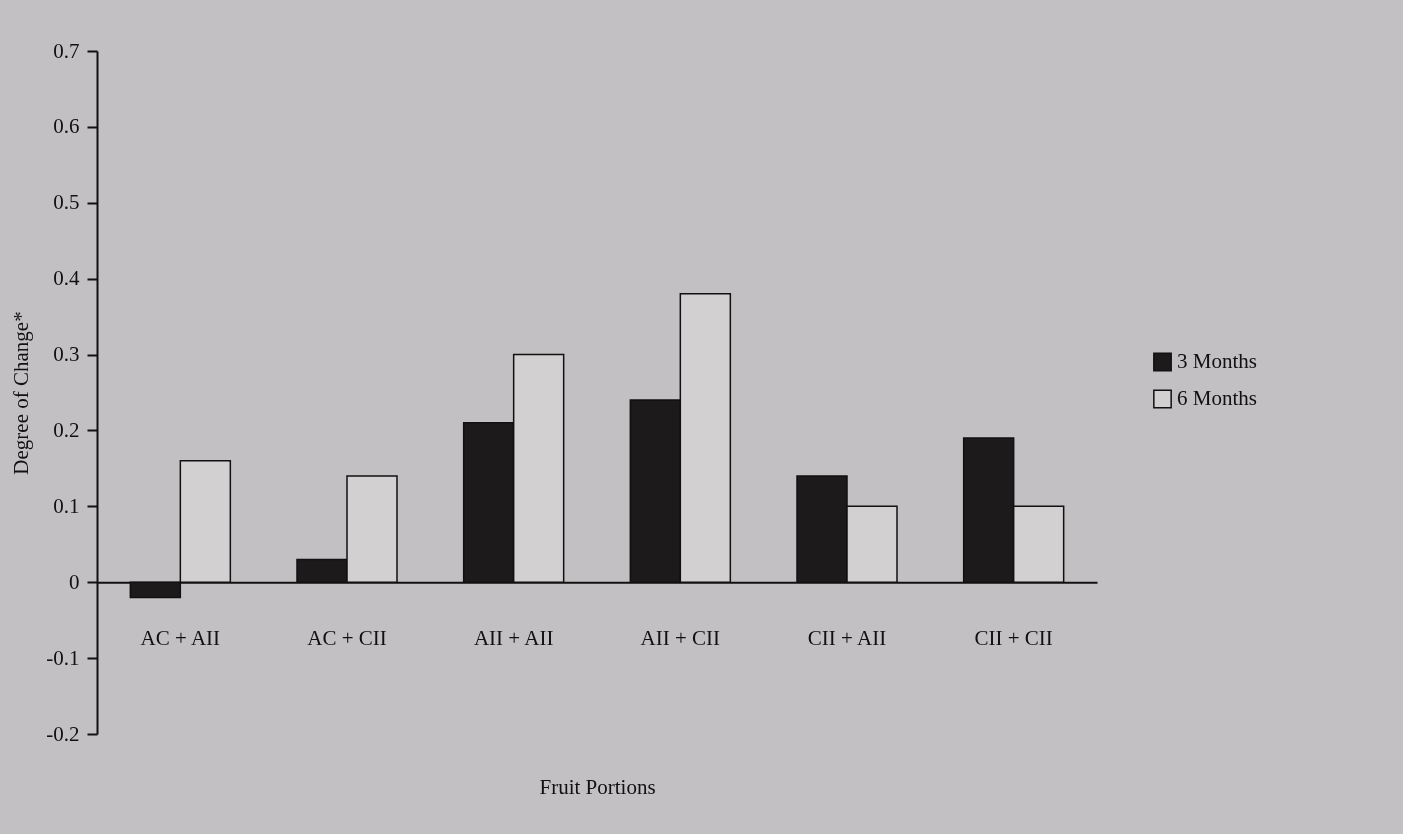 Image resolution: width=1403 pixels, height=834 pixels. What do you see at coordinates (180, 637) in the screenshot?
I see `x-tick-label: AC + AII` at bounding box center [180, 637].